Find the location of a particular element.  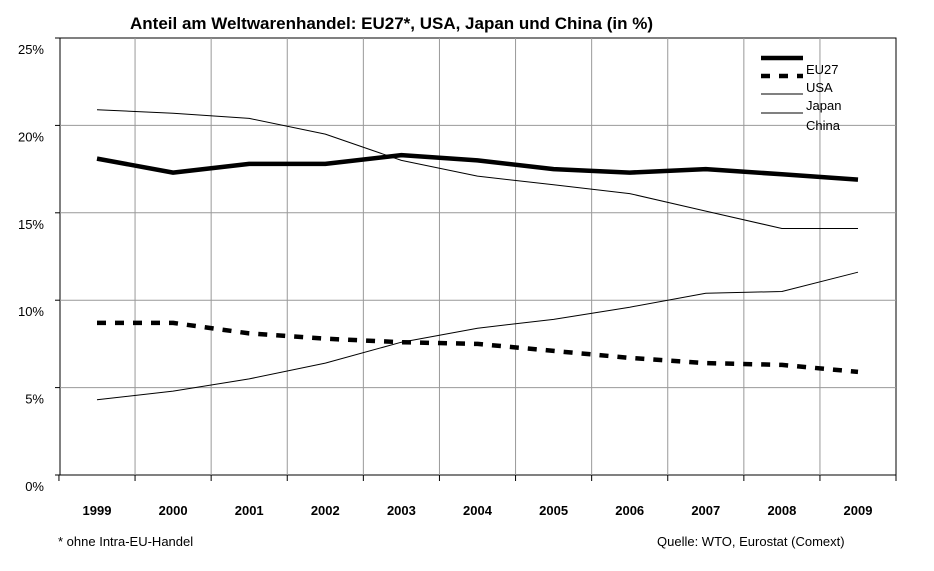

y-tick-label: 5% is located at coordinates (34, 399).